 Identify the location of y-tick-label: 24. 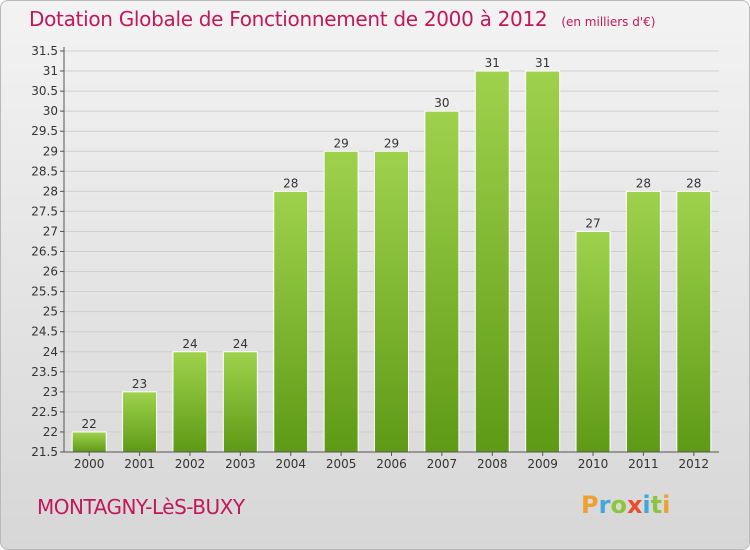
(50, 352).